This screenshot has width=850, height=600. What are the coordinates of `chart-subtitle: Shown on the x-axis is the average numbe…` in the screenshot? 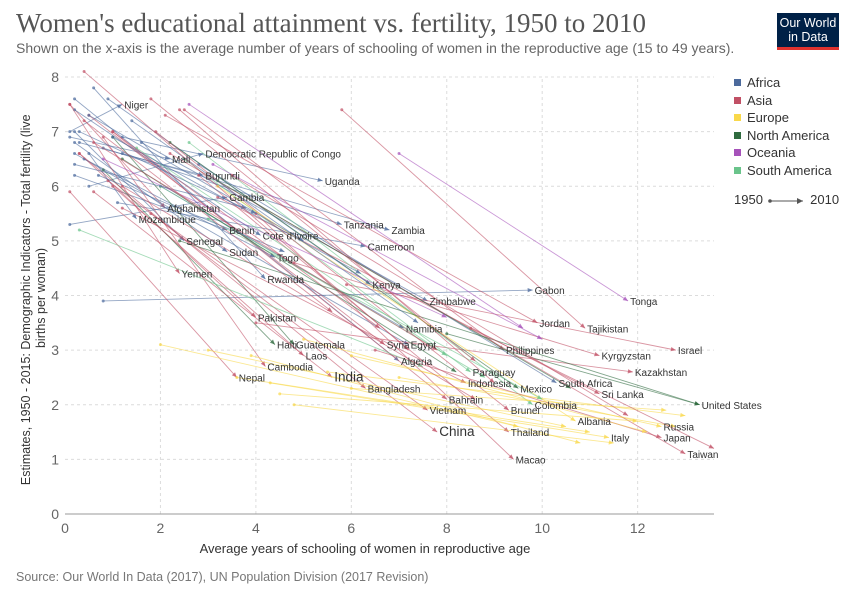 It's located at (375, 48).